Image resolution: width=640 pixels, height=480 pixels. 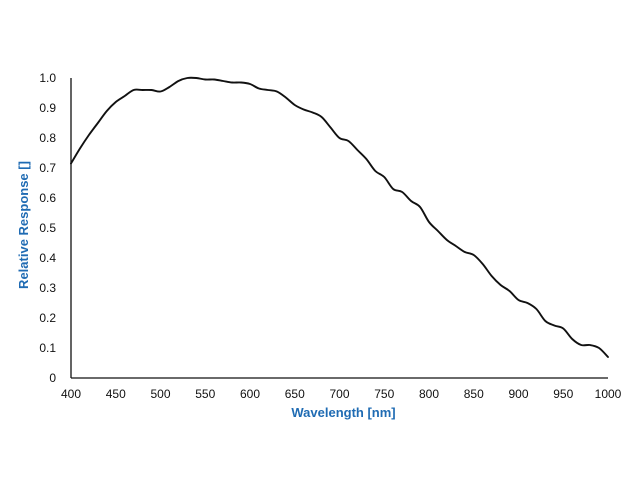 I want to click on x-tick-label: 1000, so click(x=608, y=394).